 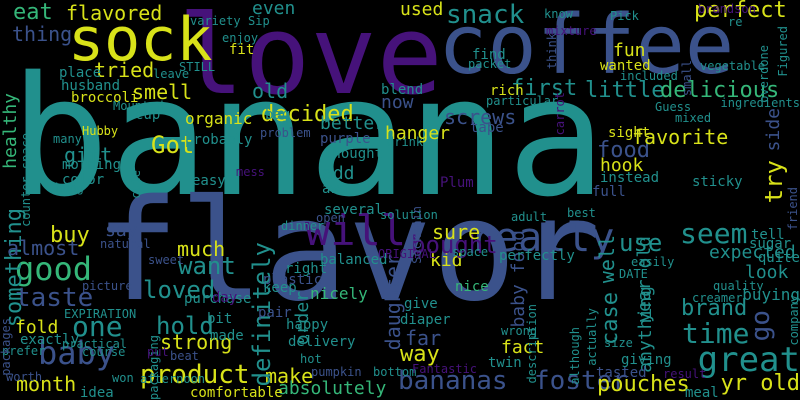 What do you see at coordinates (761, 326) in the screenshot?
I see `word-go: go` at bounding box center [761, 326].